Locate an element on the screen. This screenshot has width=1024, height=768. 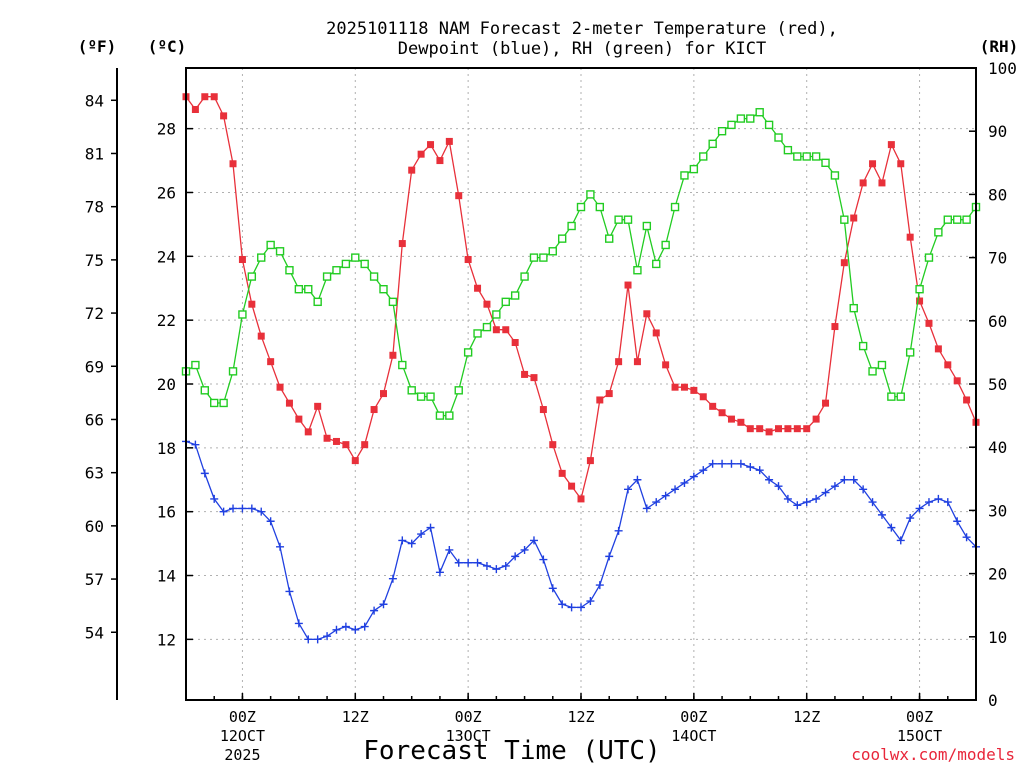
rh-tick-label: 20 is located at coordinates (997, 574).